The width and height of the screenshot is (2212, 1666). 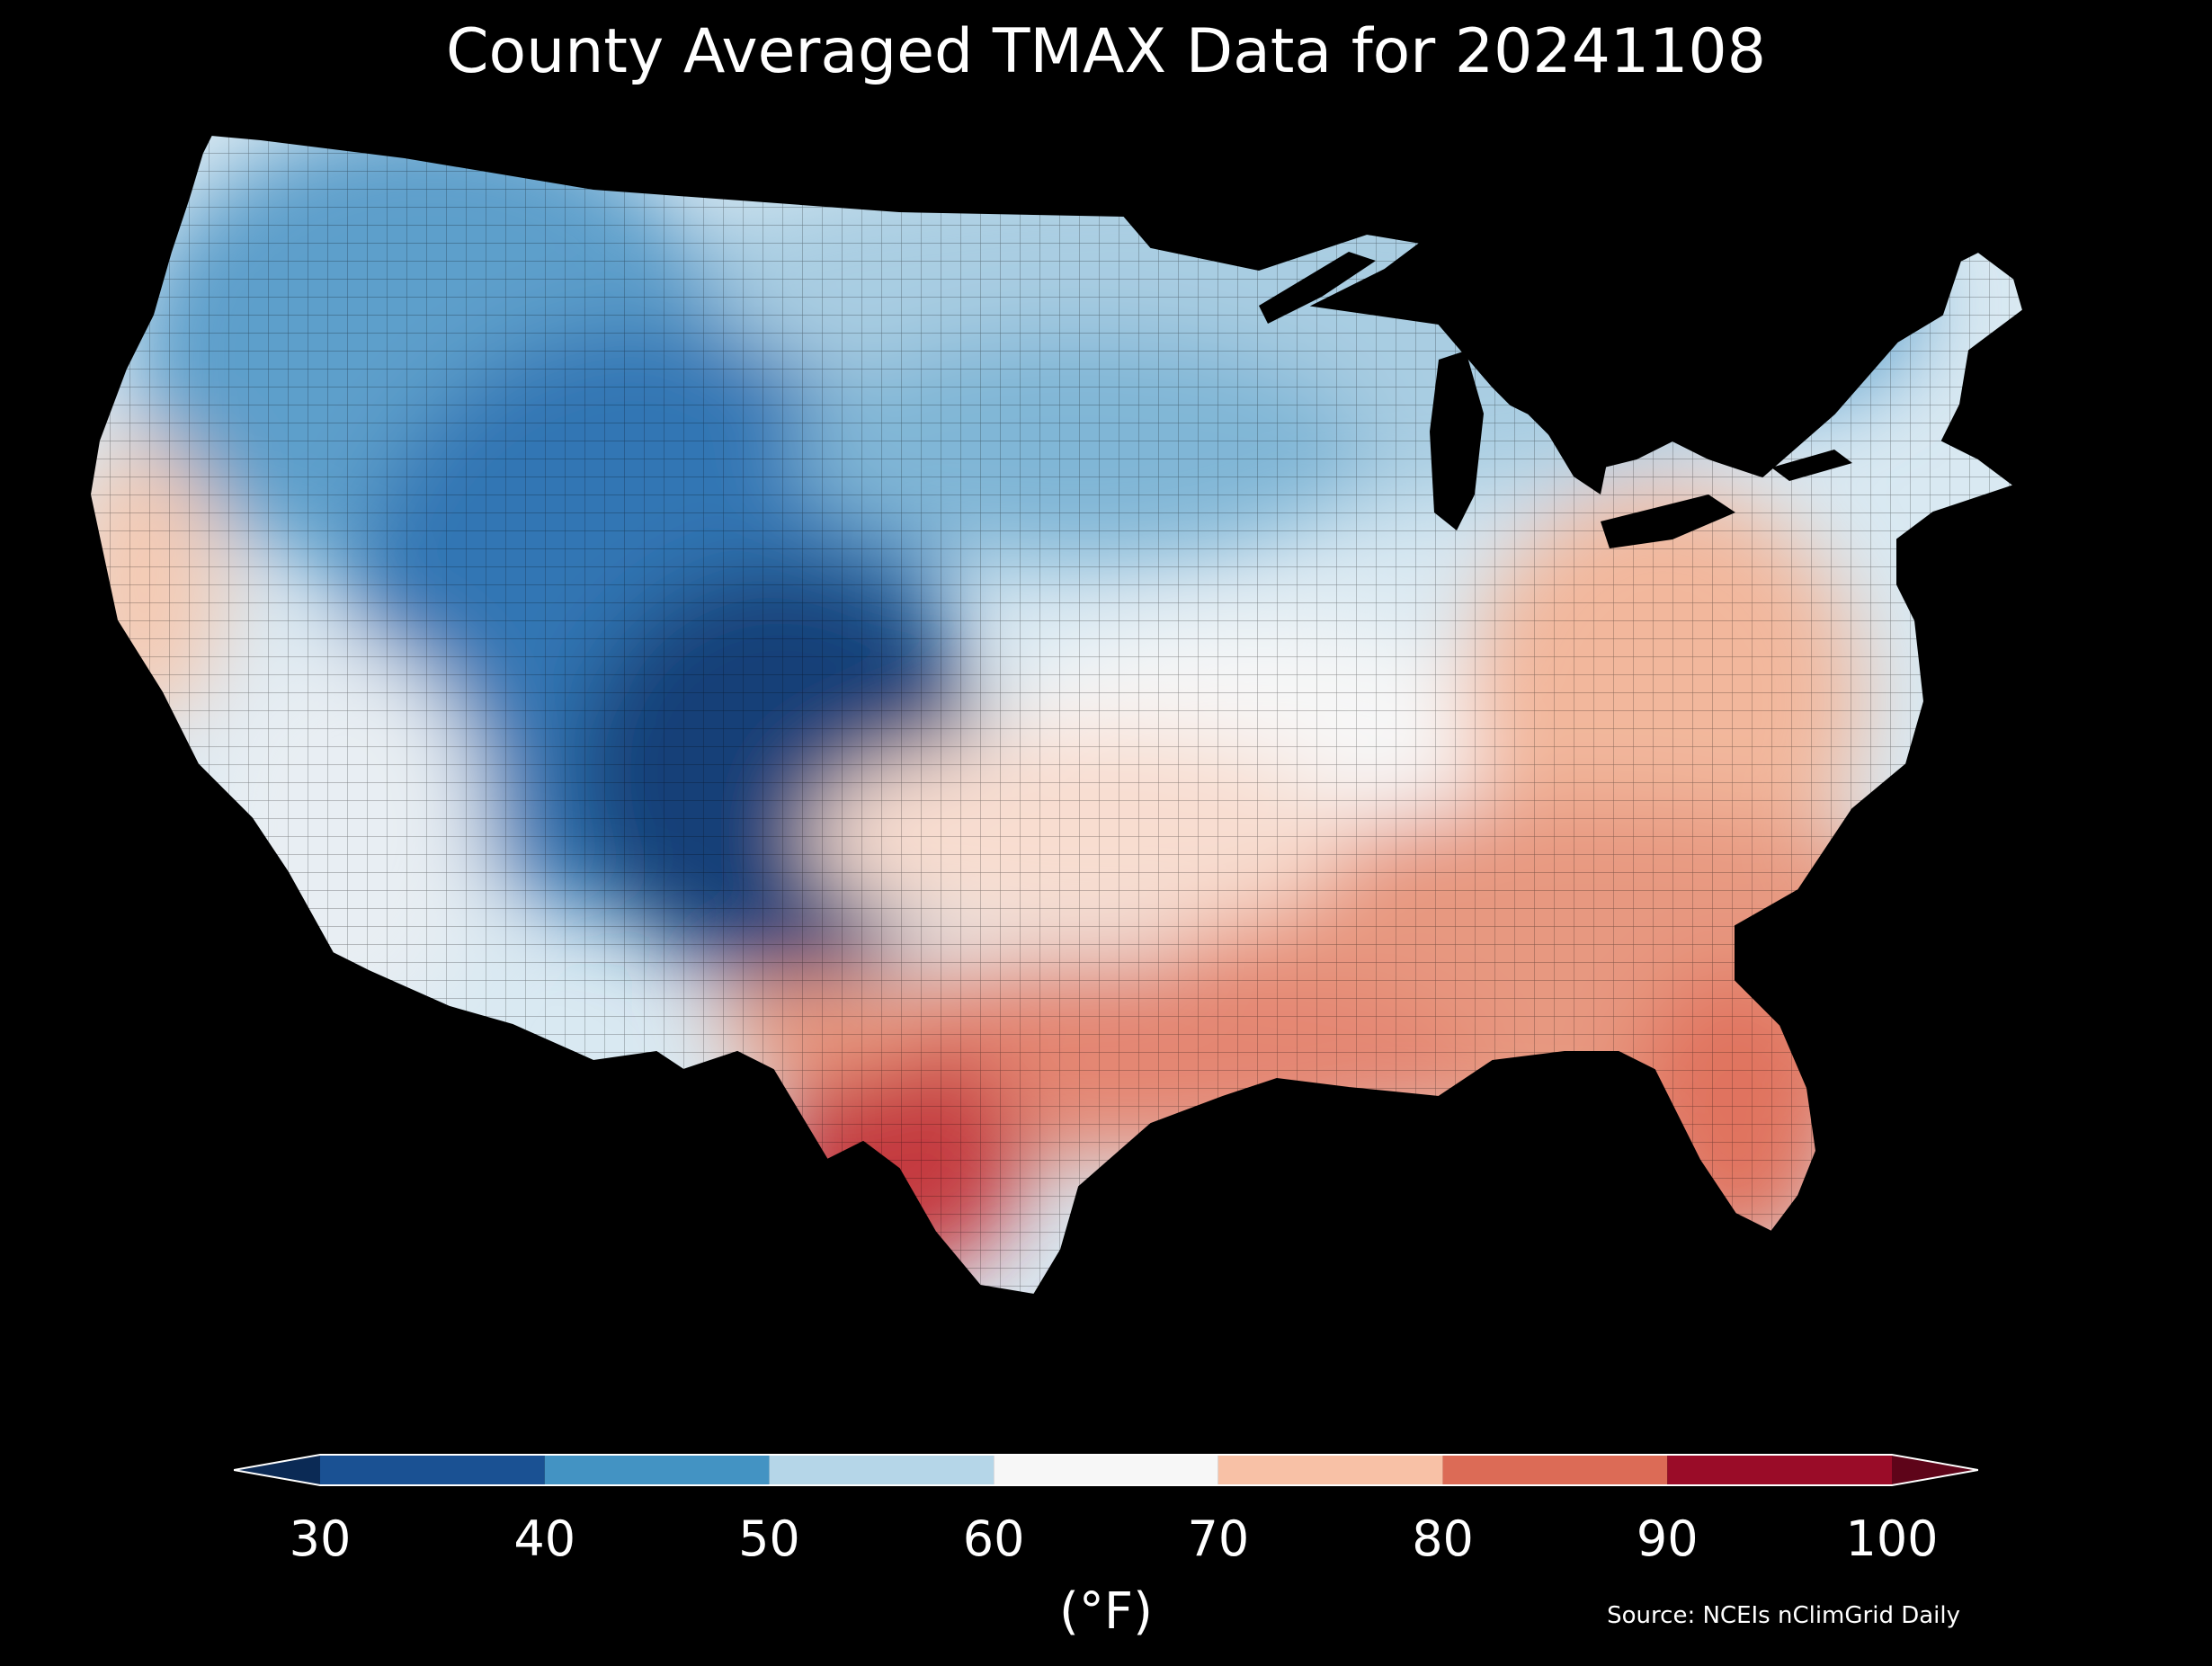 I want to click on chart-title: County Averaged TMAX Data for 20241108, so click(x=1106, y=51).